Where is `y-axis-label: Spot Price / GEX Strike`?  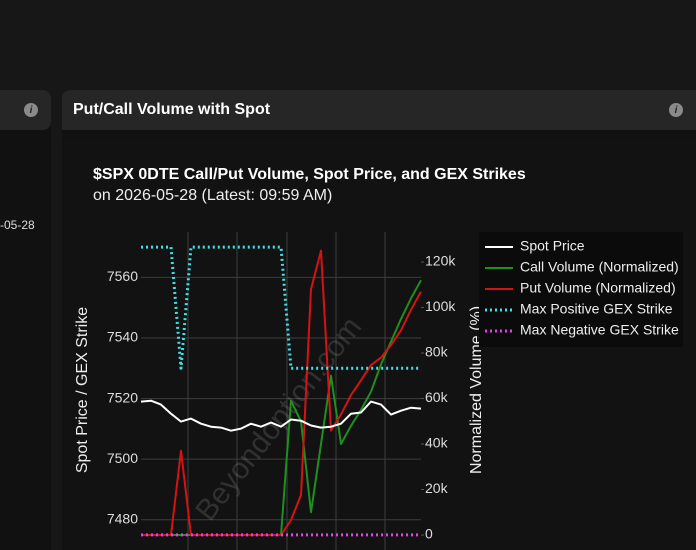
y-axis-label: Spot Price / GEX Strike is located at coordinates (82, 390).